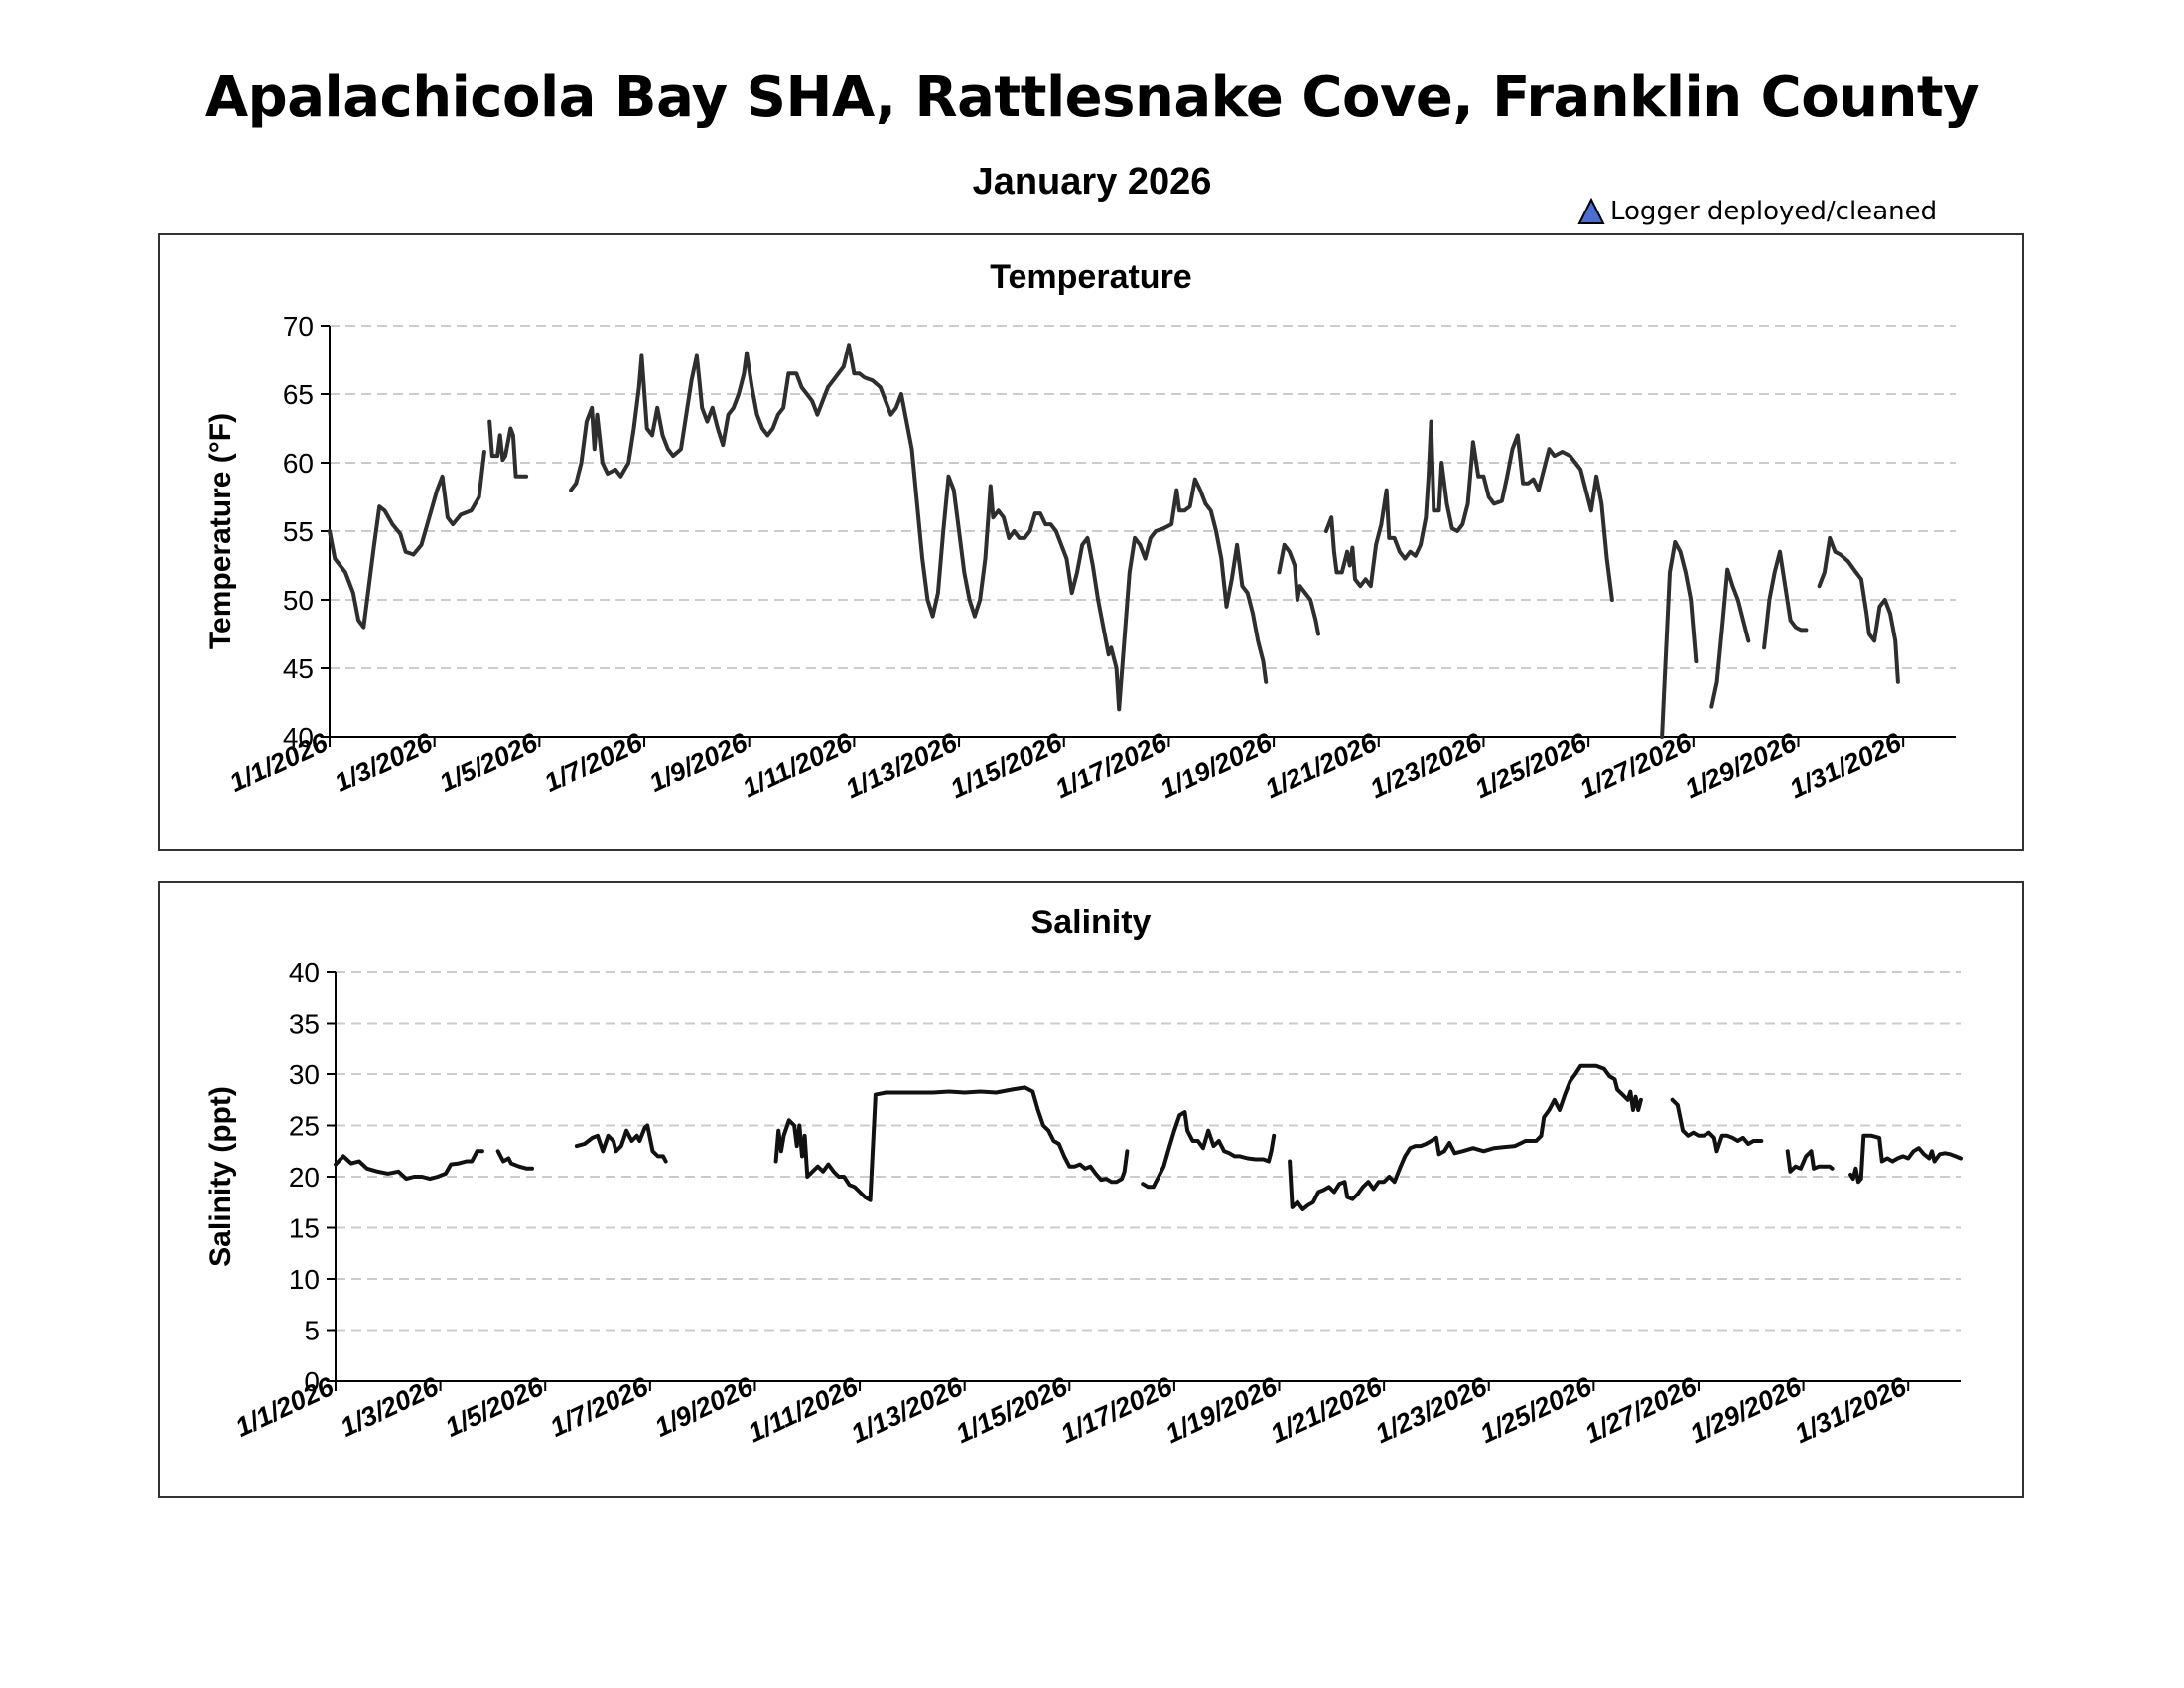  Describe the element at coordinates (1591, 210) in the screenshot. I see `triangle-marker-icon` at that location.